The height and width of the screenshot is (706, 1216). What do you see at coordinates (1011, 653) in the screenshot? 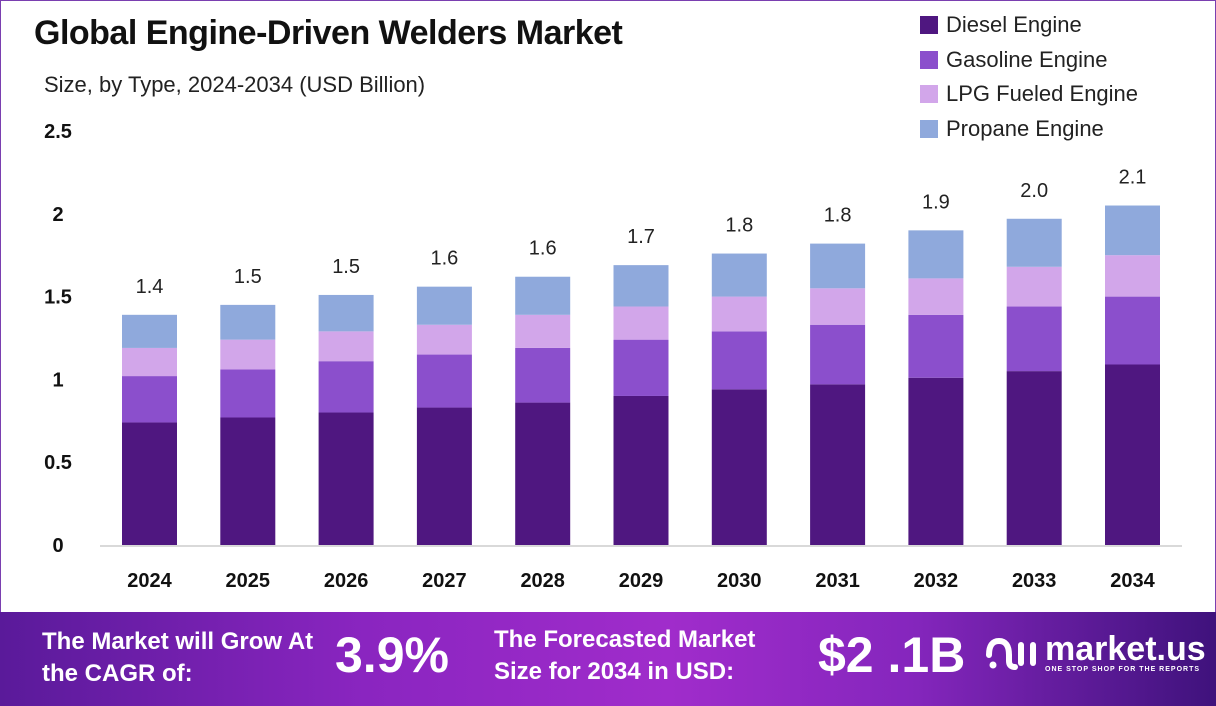
I see `logo-icon` at bounding box center [1011, 653].